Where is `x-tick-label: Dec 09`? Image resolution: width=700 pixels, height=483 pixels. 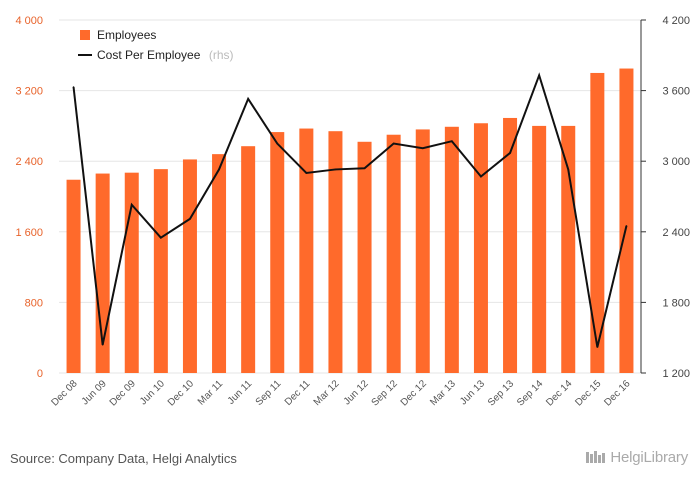
x-tick-label: Dec 09 is located at coordinates (123, 393).